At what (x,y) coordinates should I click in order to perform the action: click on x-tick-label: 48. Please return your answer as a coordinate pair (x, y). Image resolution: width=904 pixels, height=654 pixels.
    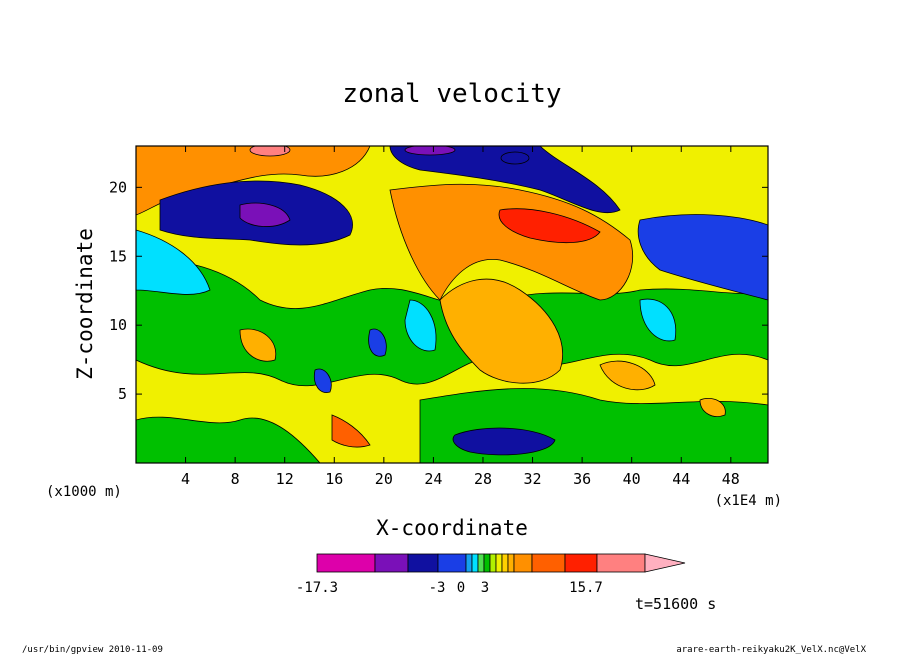
    Looking at the image, I should click on (731, 479).